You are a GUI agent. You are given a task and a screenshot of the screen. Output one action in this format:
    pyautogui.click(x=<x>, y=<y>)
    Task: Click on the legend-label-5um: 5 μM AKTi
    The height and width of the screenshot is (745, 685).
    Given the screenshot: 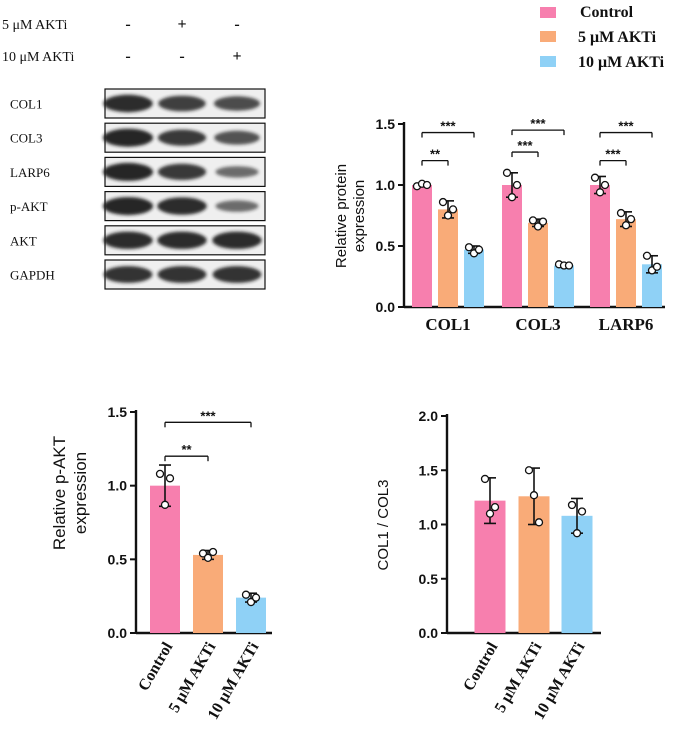 What is the action you would take?
    pyautogui.click(x=617, y=37)
    